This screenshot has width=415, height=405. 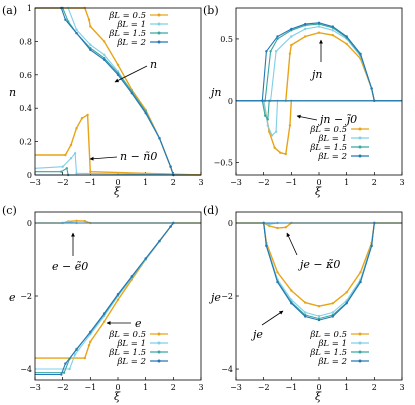 I want to click on ytick-label-b: −0.5, so click(x=223, y=163).